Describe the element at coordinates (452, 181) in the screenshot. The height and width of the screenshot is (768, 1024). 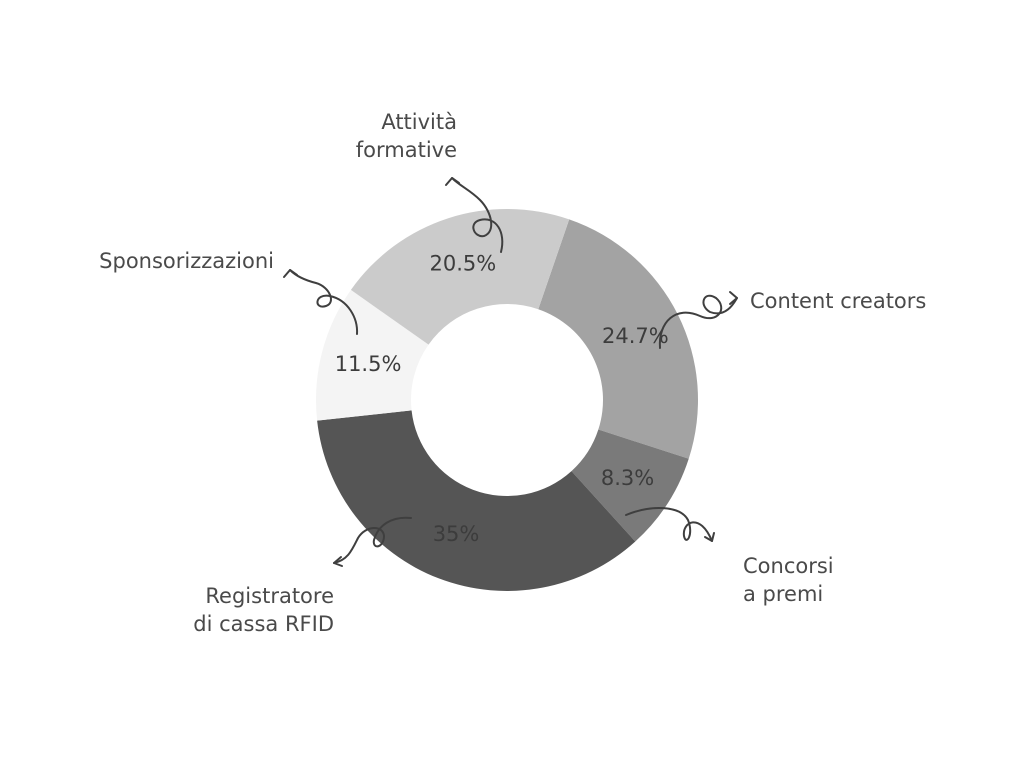
I see `arrowhead-attivita-formative` at that location.